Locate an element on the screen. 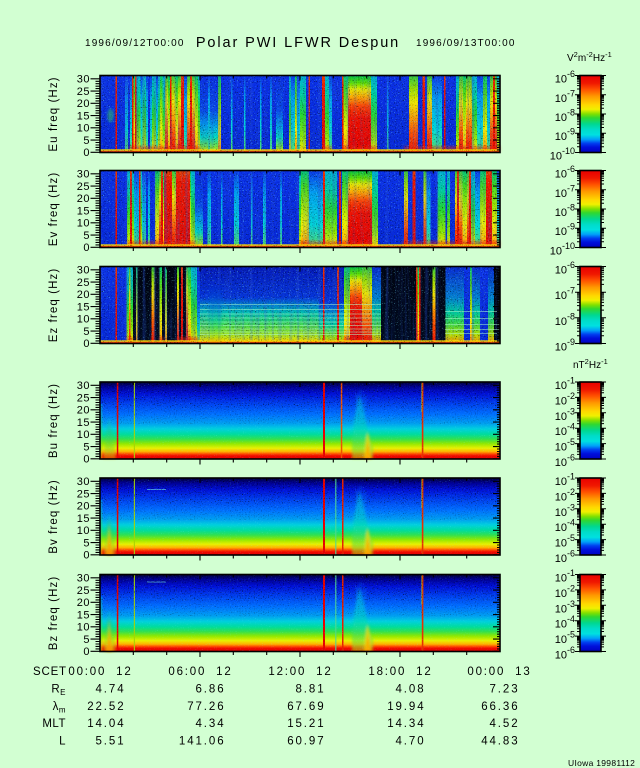 The height and width of the screenshot is (768, 640). svg-text: SCET is located at coordinates (50, 672).